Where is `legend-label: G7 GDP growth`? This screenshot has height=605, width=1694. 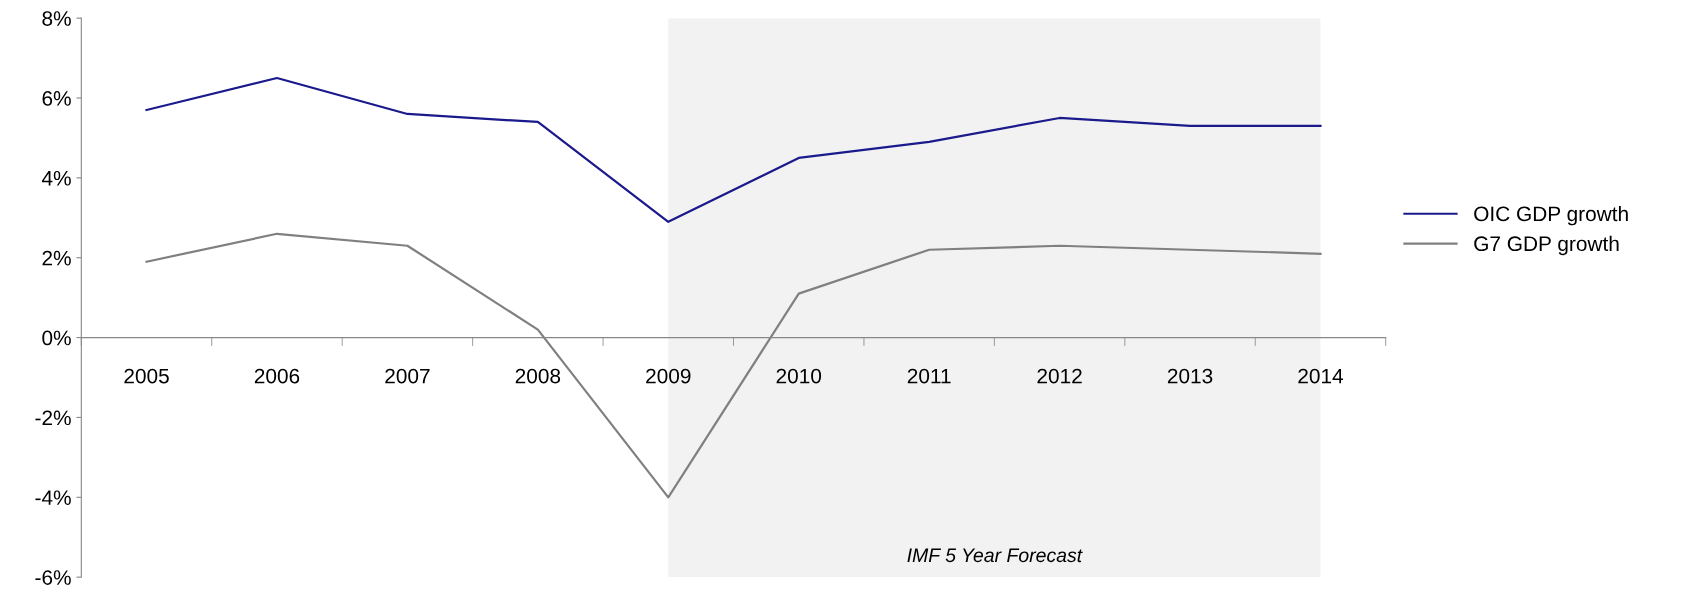 legend-label: G7 GDP growth is located at coordinates (1546, 245).